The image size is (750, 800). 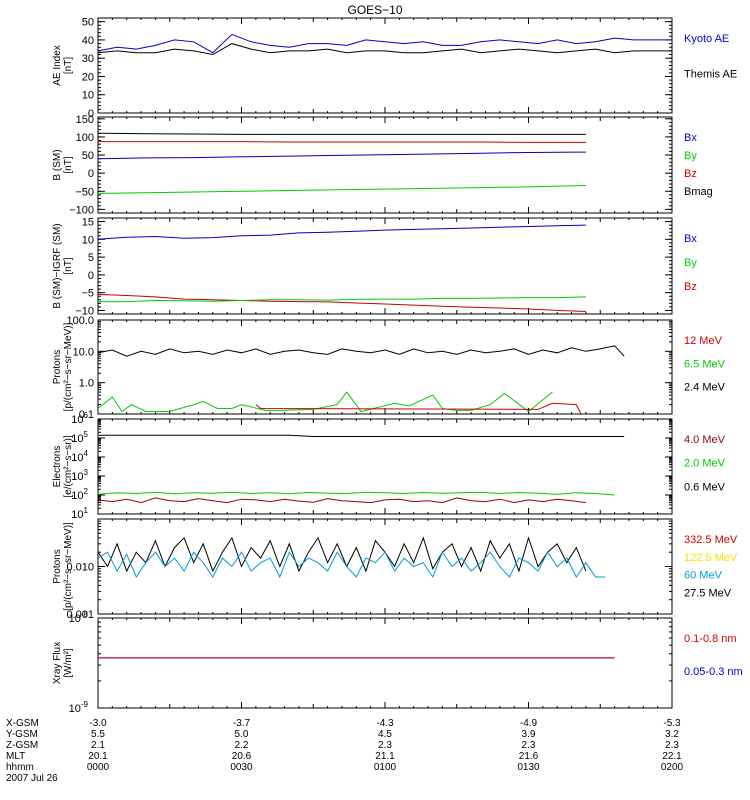 I want to click on y-tick-label: −100, so click(x=81, y=210).